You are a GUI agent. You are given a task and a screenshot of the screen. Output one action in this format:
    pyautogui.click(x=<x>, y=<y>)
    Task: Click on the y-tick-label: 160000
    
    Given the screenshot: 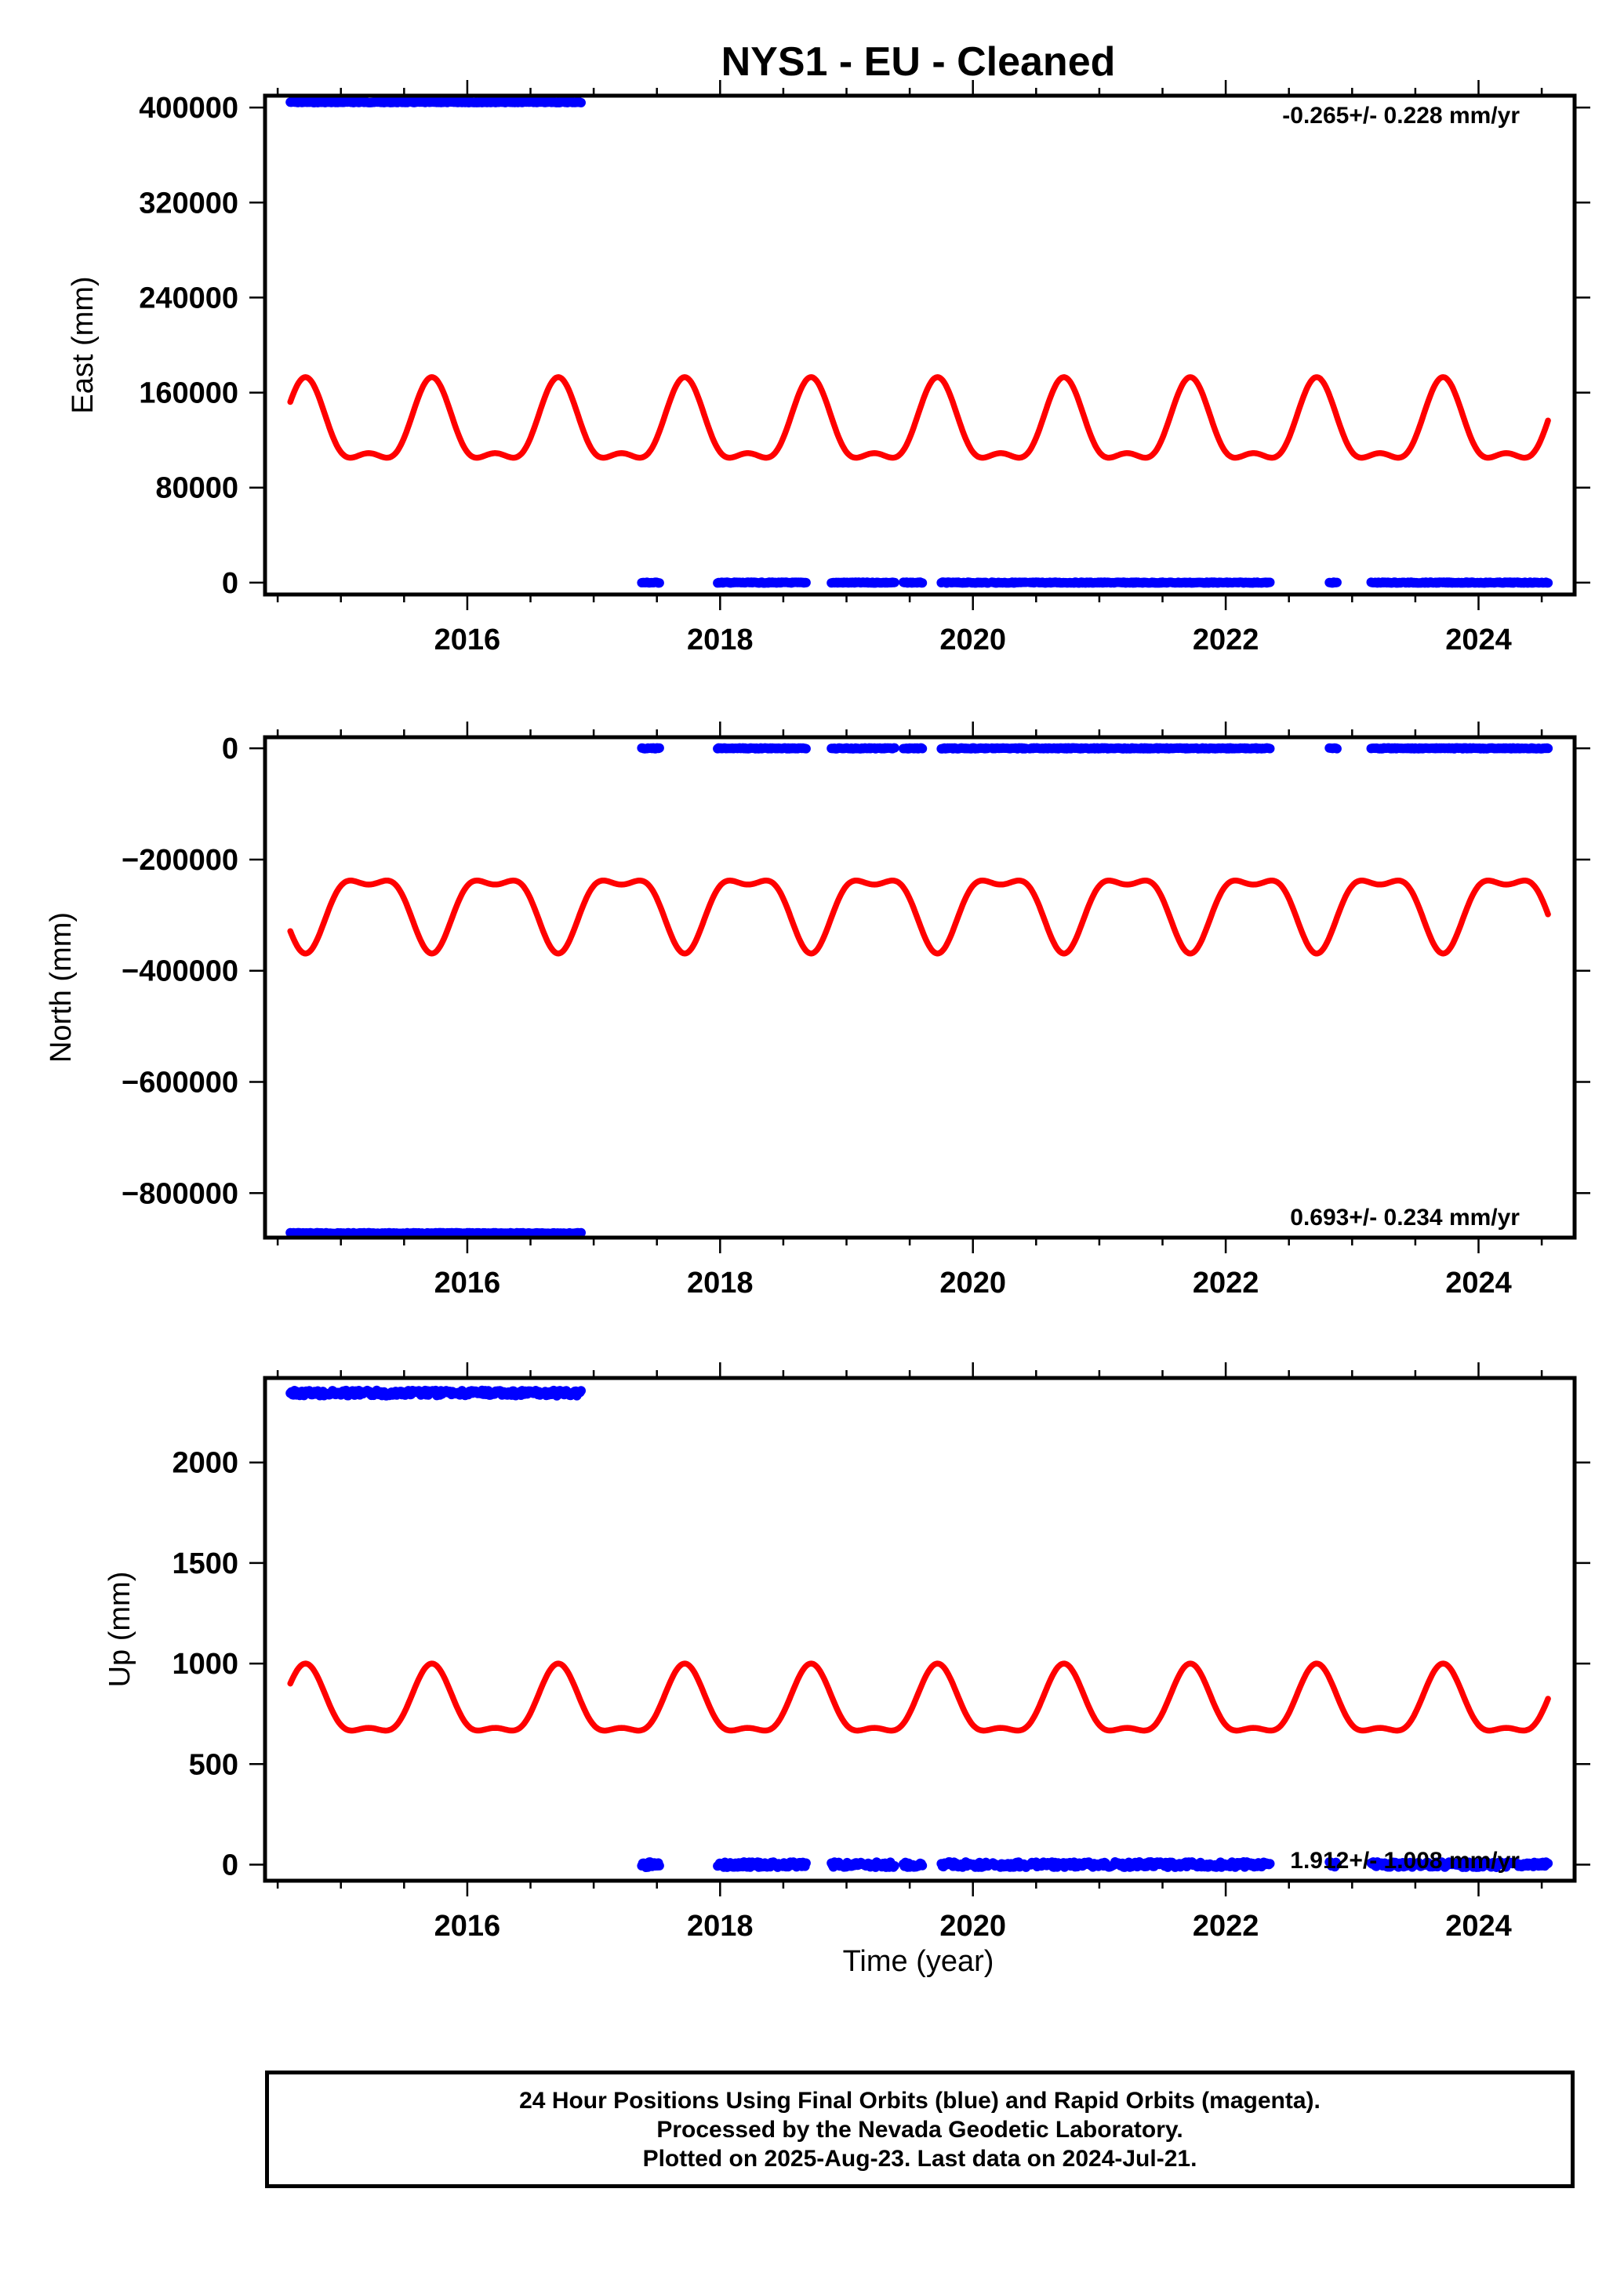 What is the action you would take?
    pyautogui.click(x=189, y=394)
    